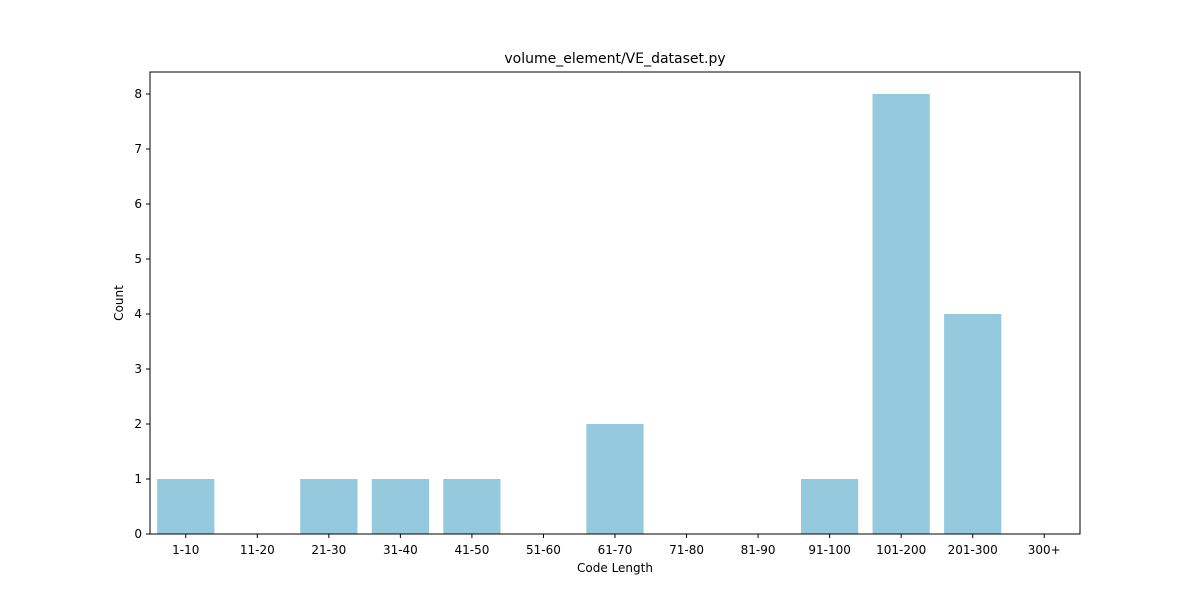 The width and height of the screenshot is (1200, 600). Describe the element at coordinates (758, 550) in the screenshot. I see `x-tick-label: 81-90` at that location.